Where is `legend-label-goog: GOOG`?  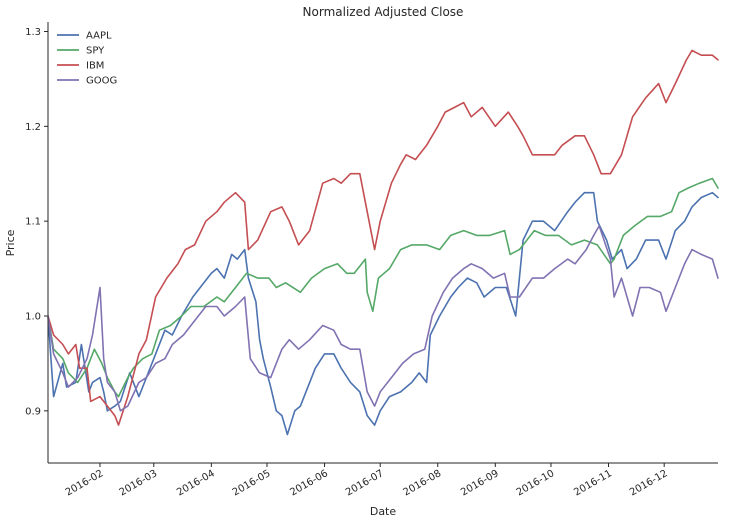
legend-label-goog: GOOG is located at coordinates (101, 81).